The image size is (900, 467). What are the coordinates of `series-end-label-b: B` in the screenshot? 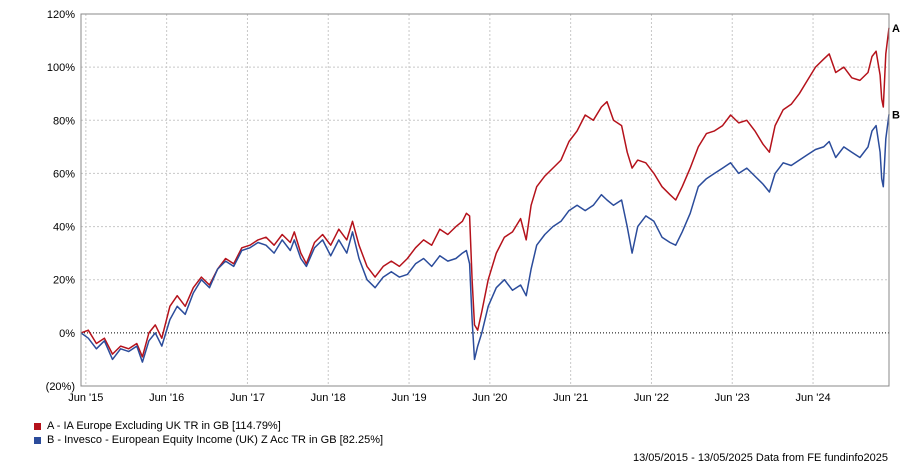 It's located at (896, 115).